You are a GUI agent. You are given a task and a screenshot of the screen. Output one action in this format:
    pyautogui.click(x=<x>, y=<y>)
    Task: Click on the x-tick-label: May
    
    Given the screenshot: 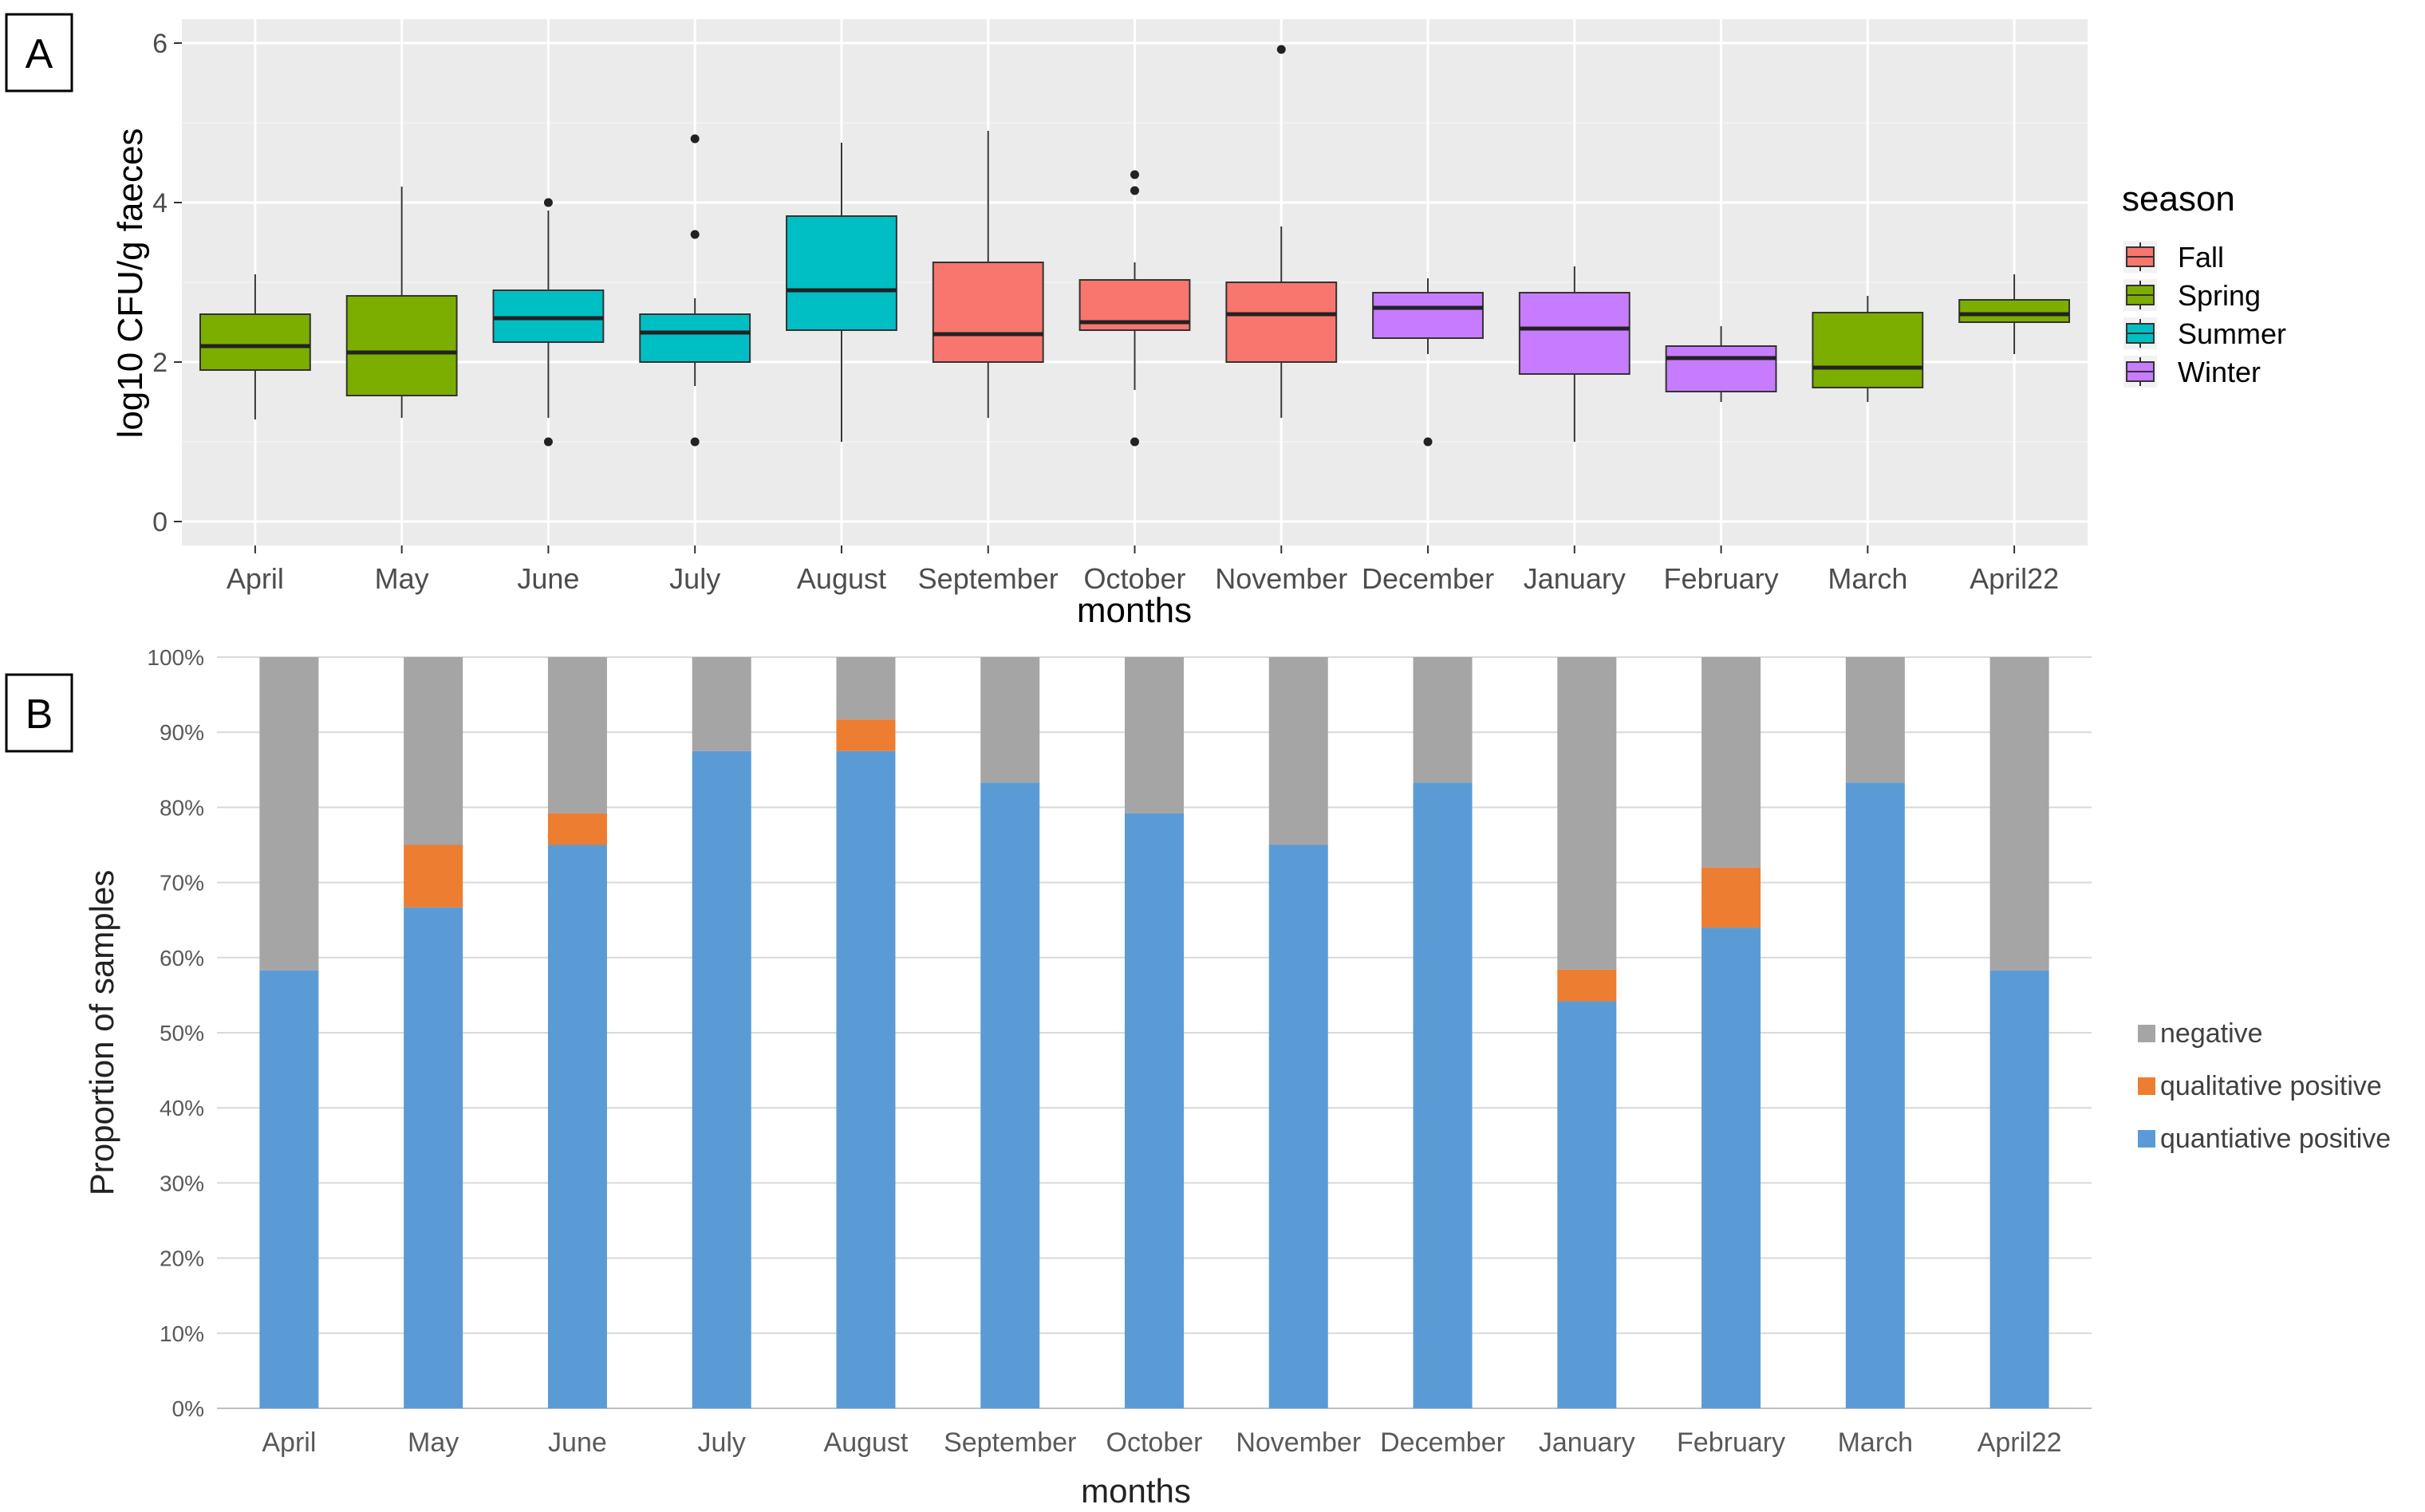 What is the action you would take?
    pyautogui.click(x=433, y=1442)
    